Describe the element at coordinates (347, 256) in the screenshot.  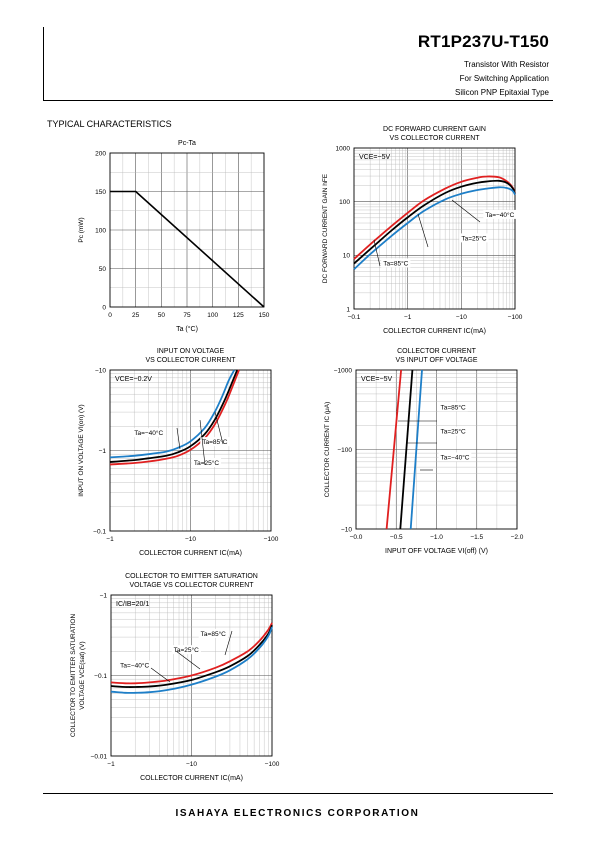
I see `y-tick-label: 10` at that location.